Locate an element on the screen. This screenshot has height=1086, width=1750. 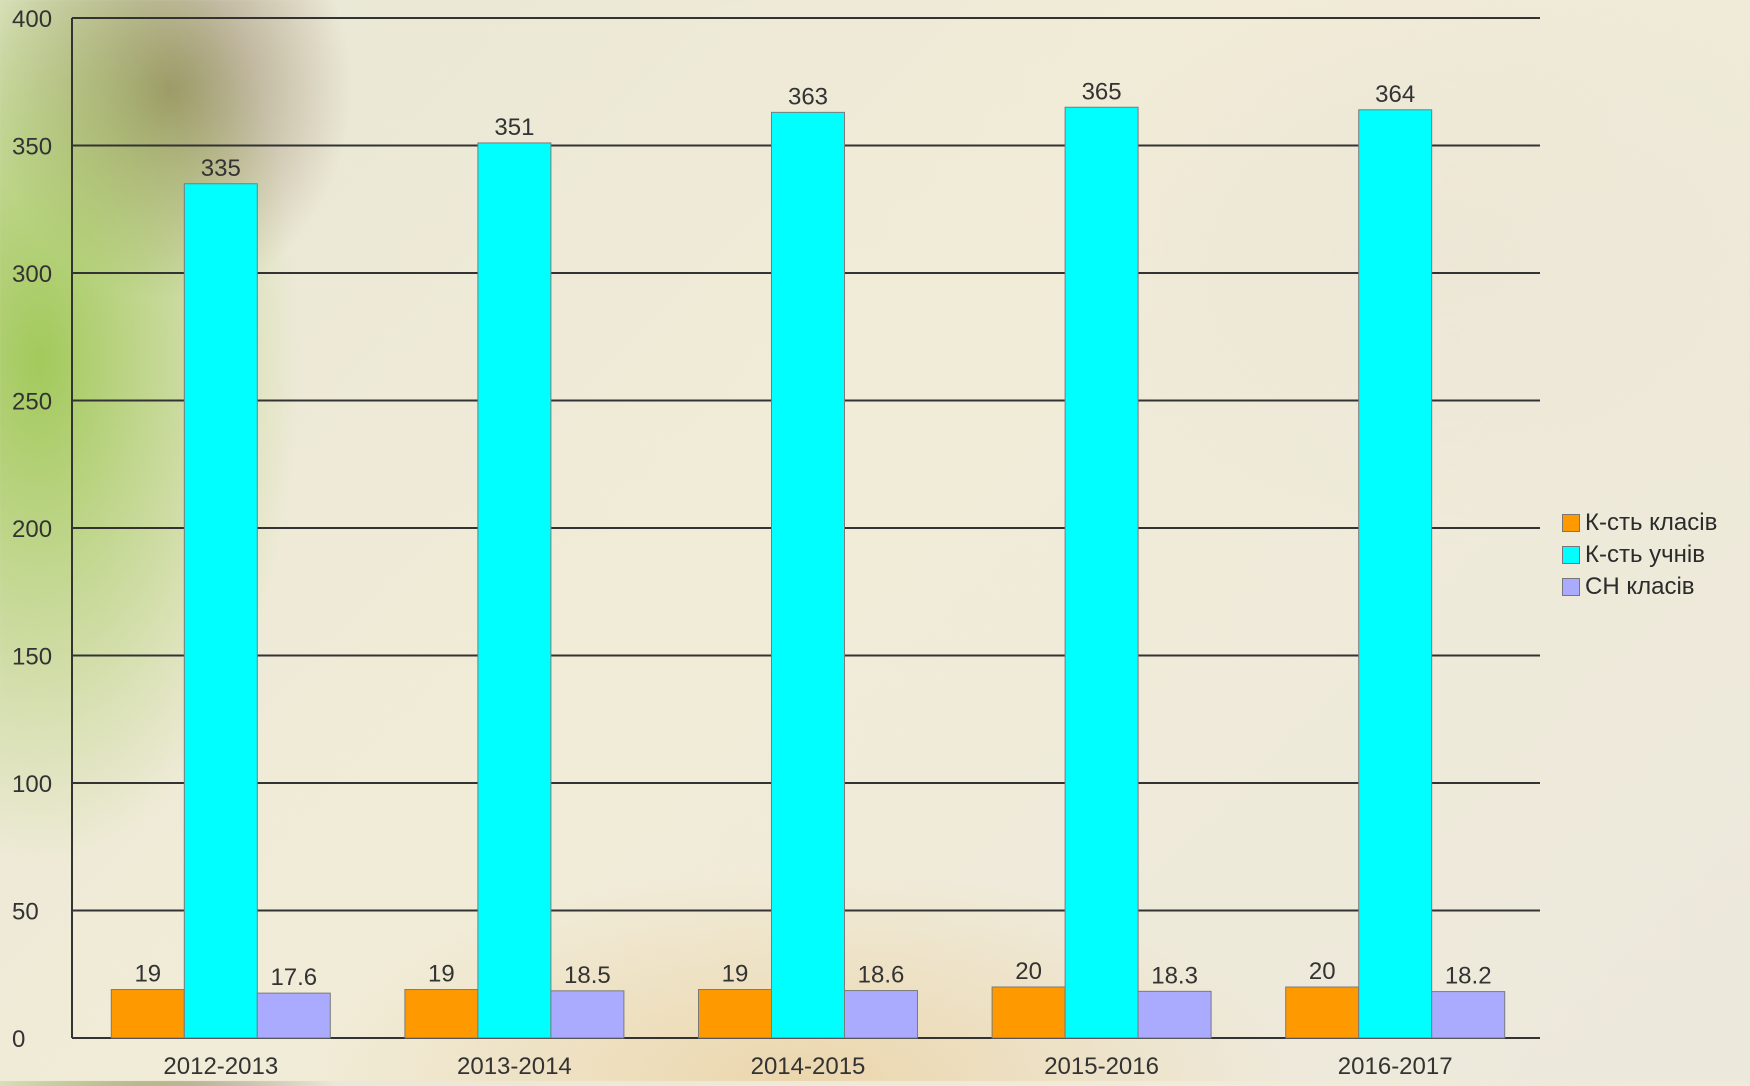
legend-label: К-сть учнів is located at coordinates (1645, 554).